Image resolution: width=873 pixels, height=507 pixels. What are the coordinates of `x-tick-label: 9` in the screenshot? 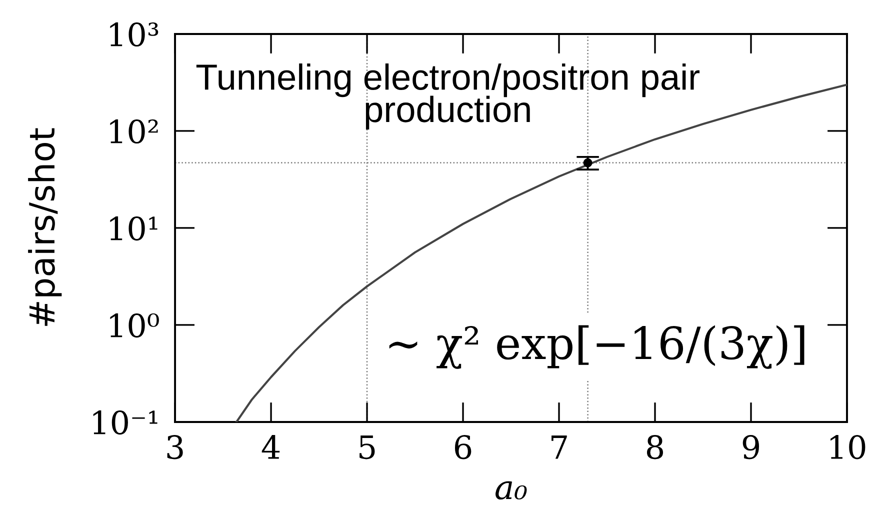 It's located at (751, 447).